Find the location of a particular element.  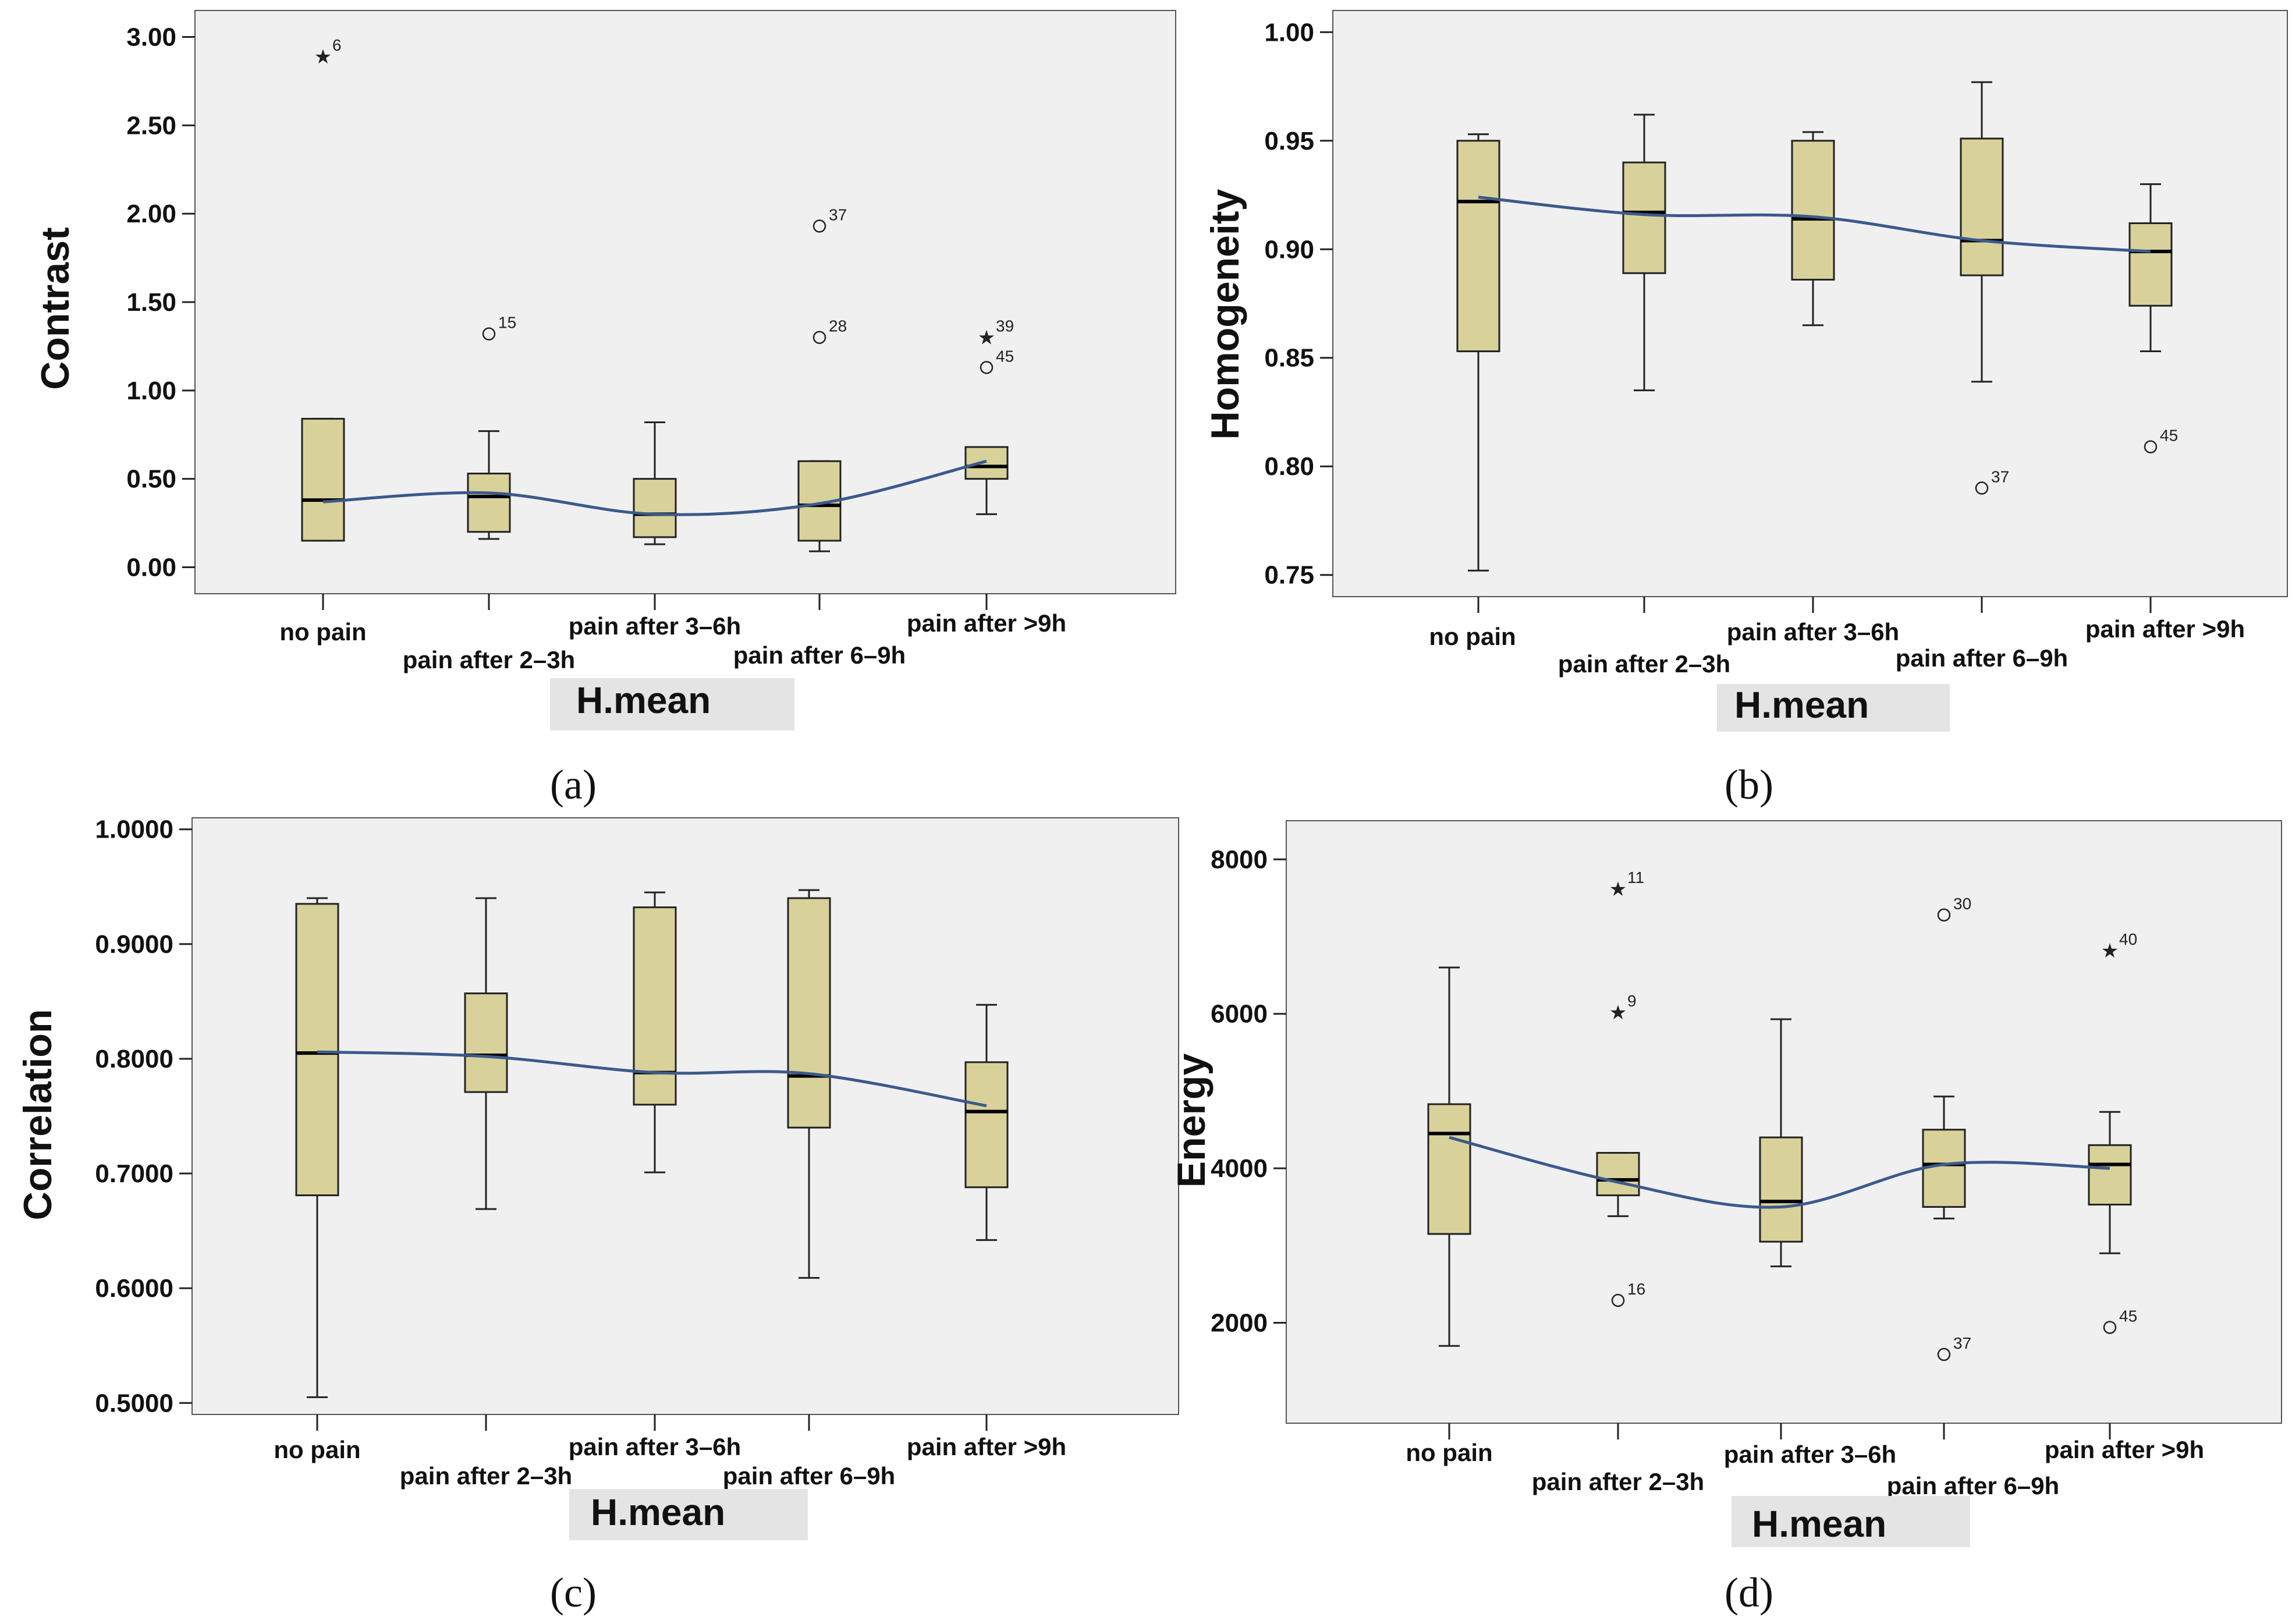

y-tick-label: 0.50 is located at coordinates (151, 479).